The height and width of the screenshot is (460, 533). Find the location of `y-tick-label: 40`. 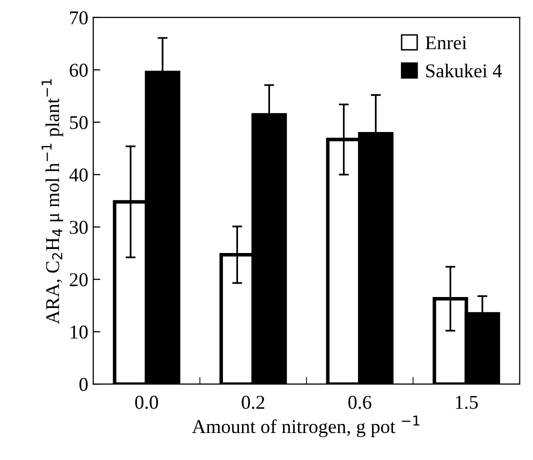

y-tick-label: 40 is located at coordinates (78, 175).